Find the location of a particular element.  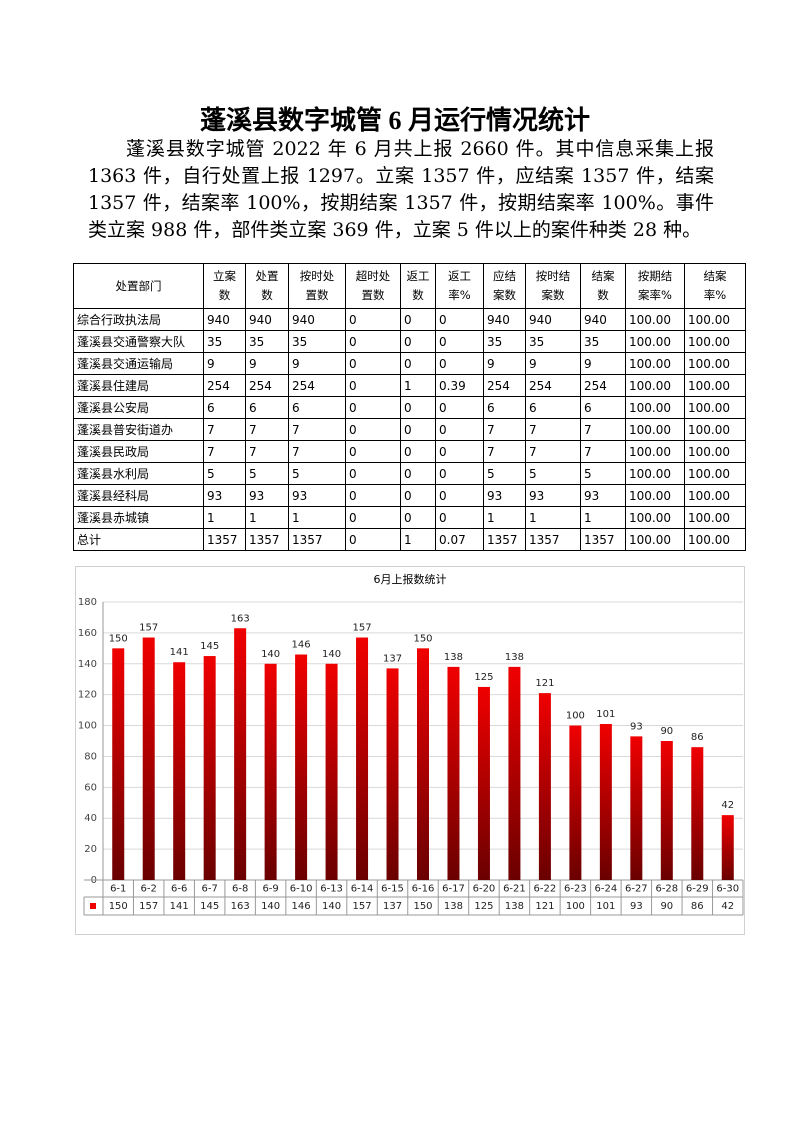

header-text: 立案 is located at coordinates (224, 276).